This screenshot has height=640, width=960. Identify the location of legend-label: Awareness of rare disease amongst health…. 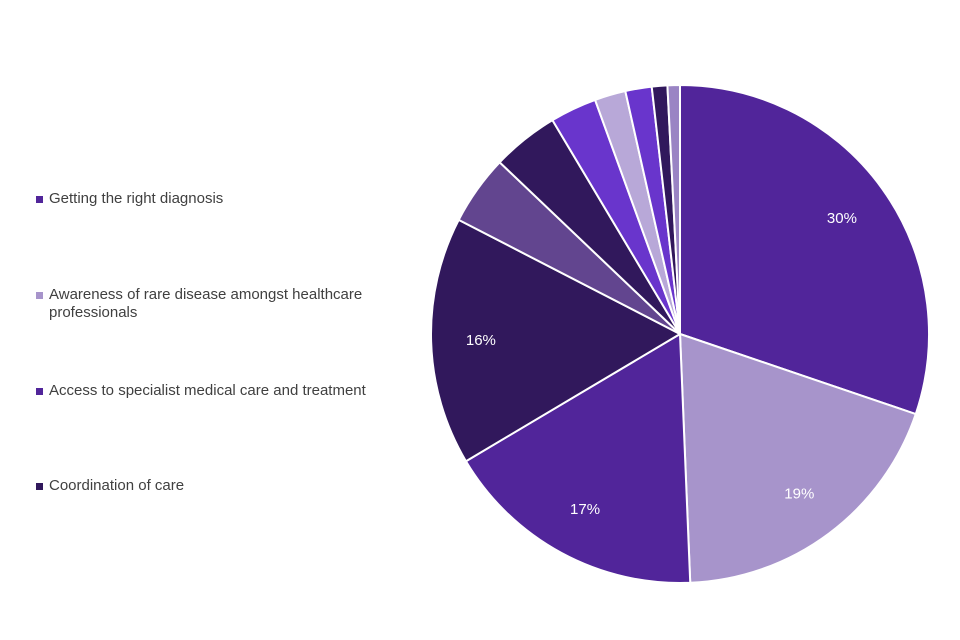
(206, 303).